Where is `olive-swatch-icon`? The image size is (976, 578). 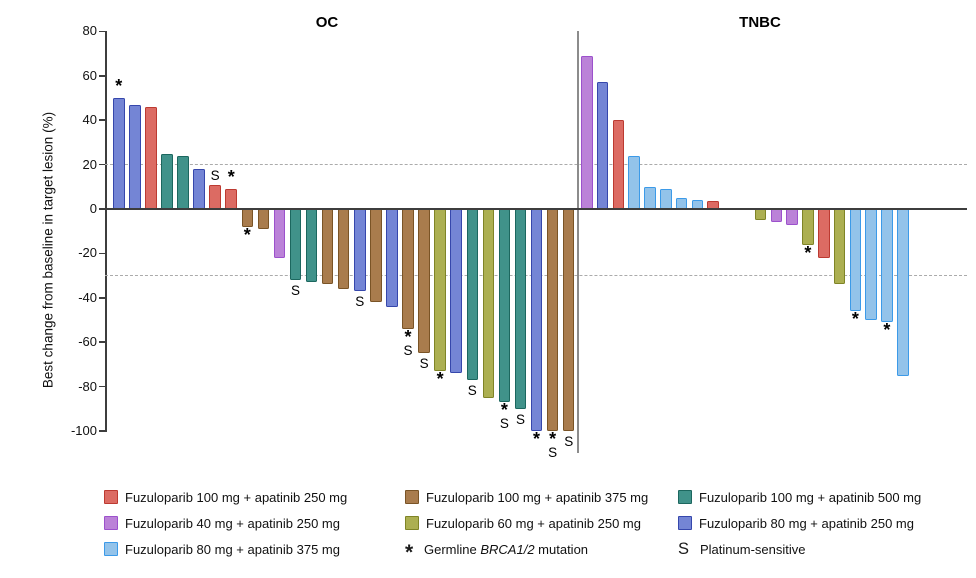
olive-swatch-icon is located at coordinates (412, 523).